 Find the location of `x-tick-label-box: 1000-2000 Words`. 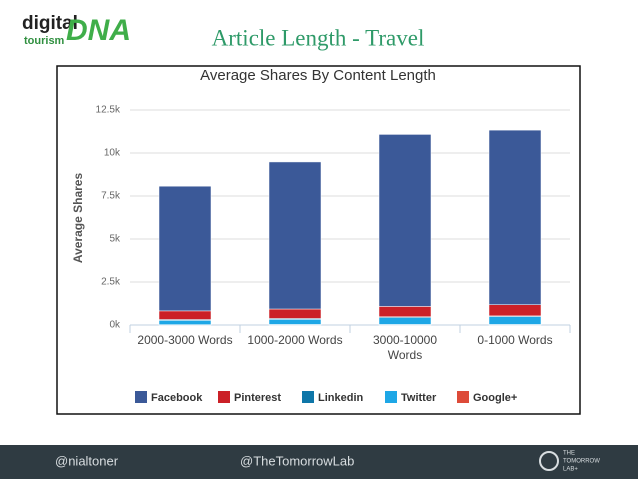

x-tick-label-box: 1000-2000 Words is located at coordinates (295, 340).